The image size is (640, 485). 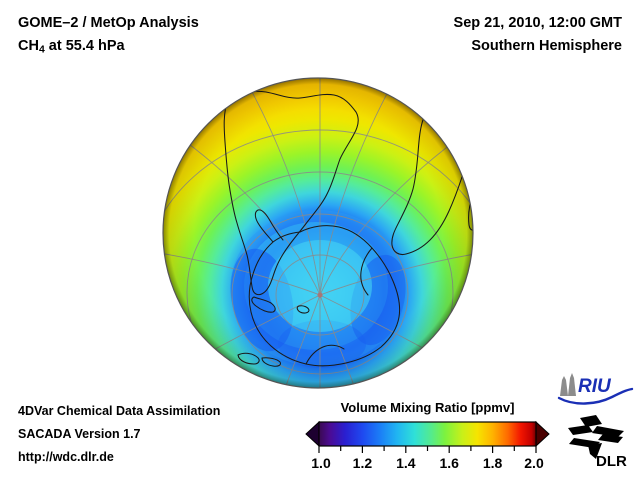 What do you see at coordinates (263, 304) in the screenshot?
I see `coastline-tierra-del-fuego` at bounding box center [263, 304].